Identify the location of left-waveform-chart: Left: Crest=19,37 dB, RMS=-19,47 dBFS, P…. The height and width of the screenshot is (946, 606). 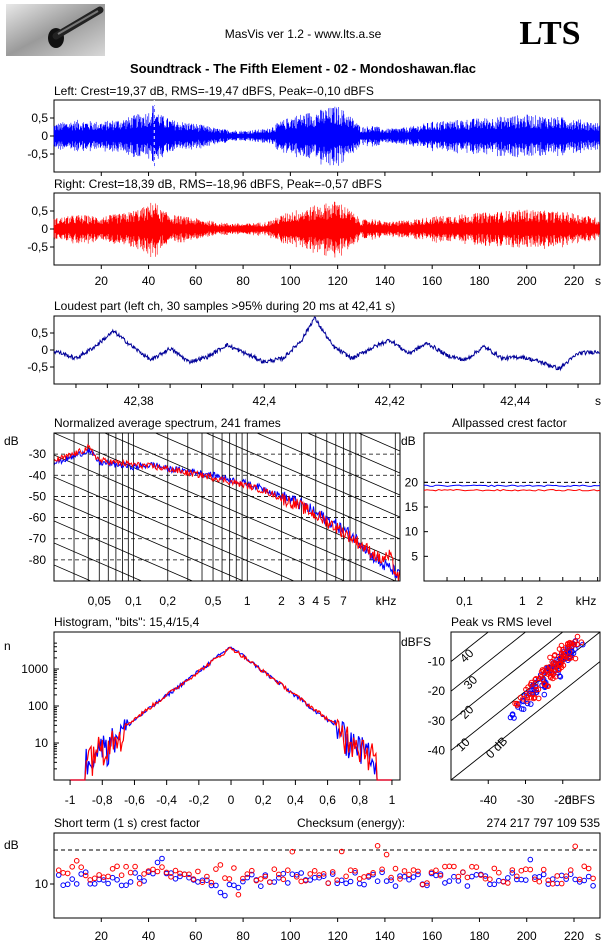
(314, 130).